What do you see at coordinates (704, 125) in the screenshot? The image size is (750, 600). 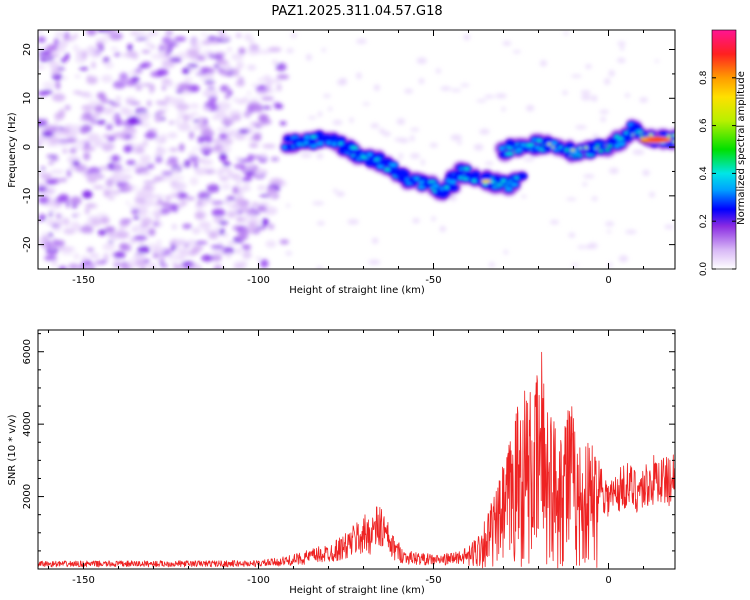 I see `colorbar-tick-label: 0.6` at bounding box center [704, 125].